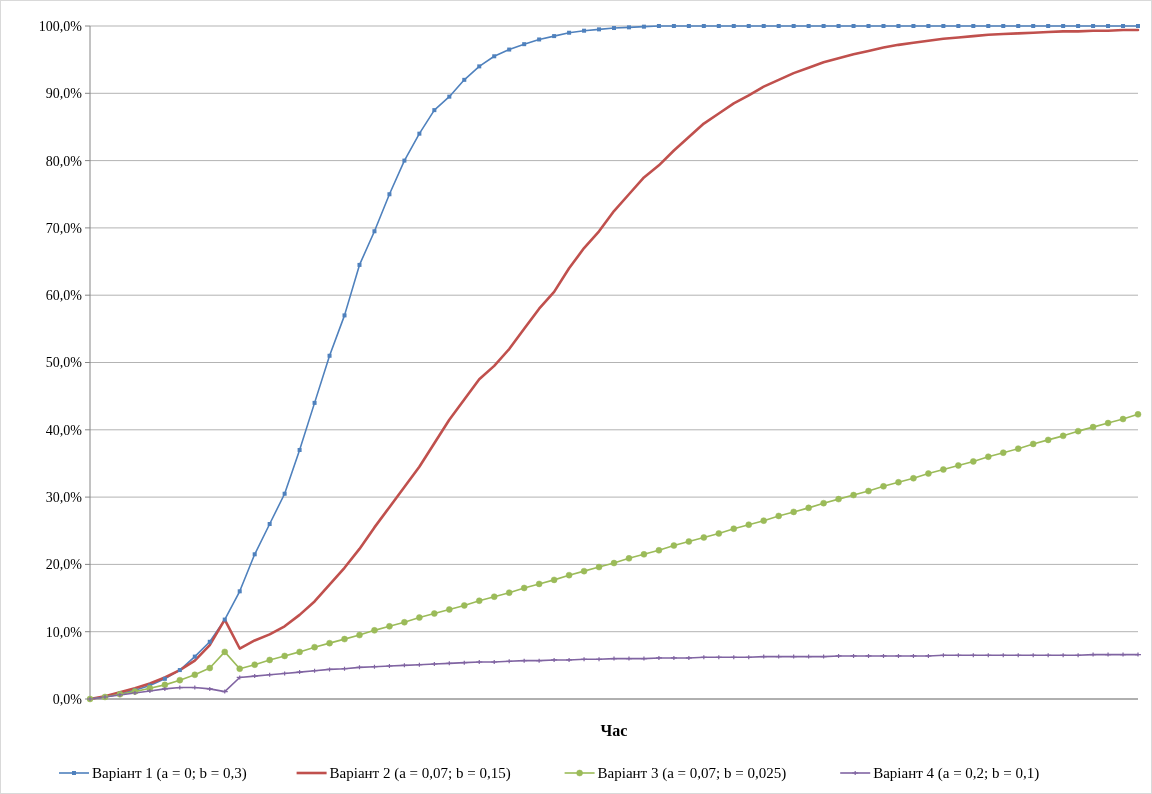  What do you see at coordinates (64, 228) in the screenshot?
I see `y-tick-label: 70,0%` at bounding box center [64, 228].